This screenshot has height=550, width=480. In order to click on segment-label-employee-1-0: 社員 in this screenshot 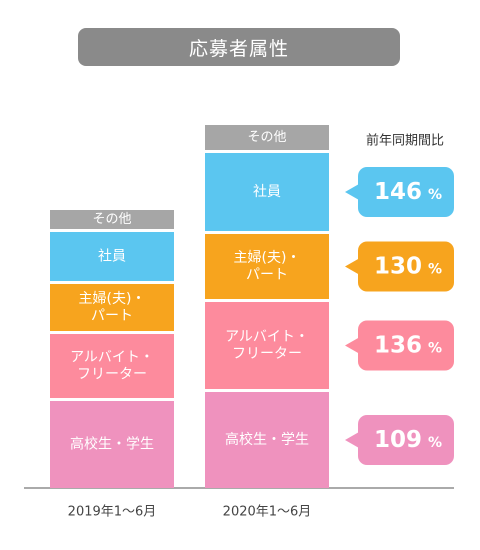, I will do `click(267, 192)`.